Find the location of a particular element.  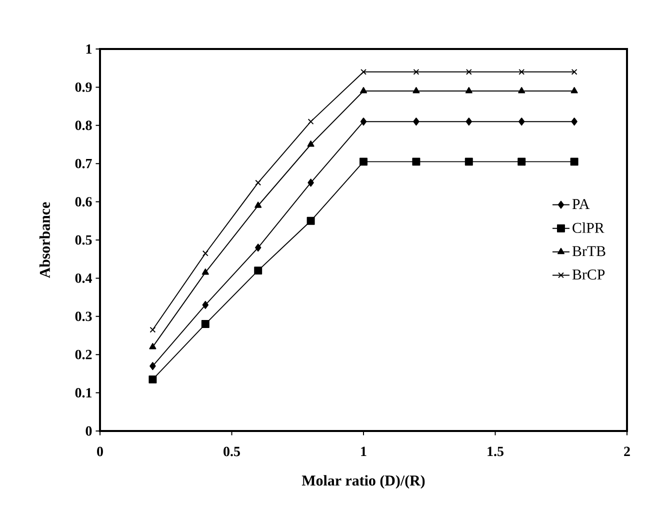

y-tick-label: 1 is located at coordinates (89, 49).